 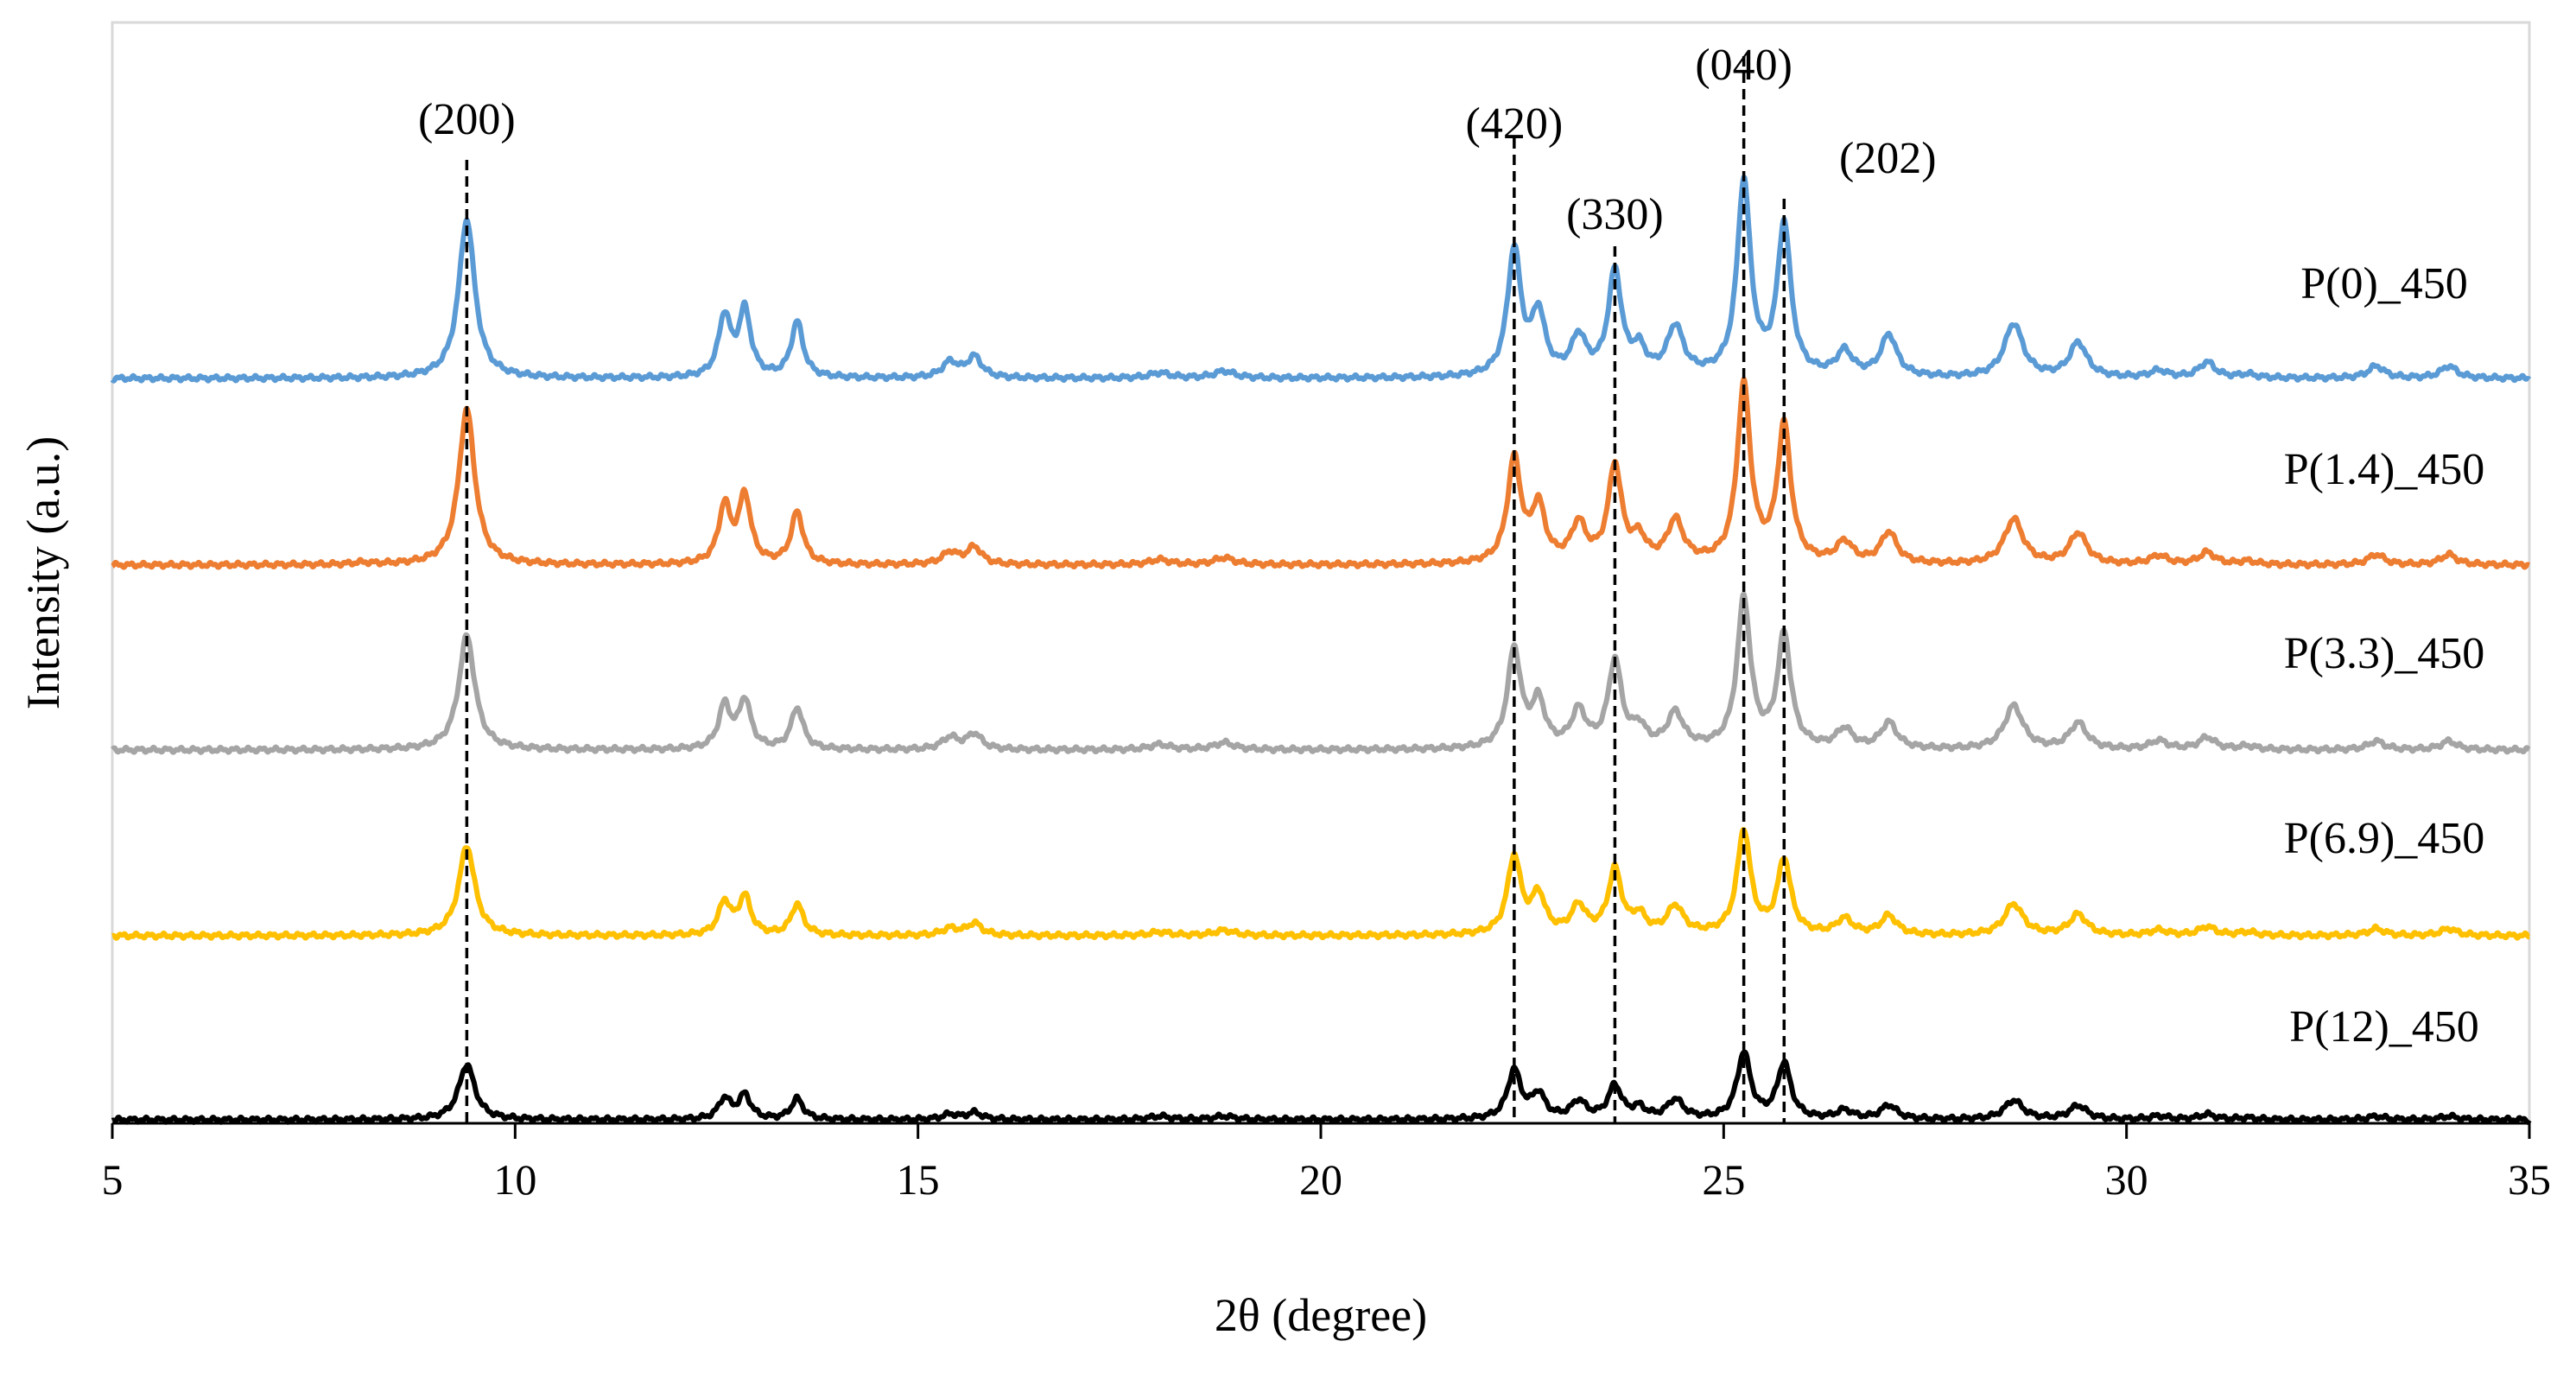 What do you see at coordinates (1515, 124) in the screenshot?
I see `peak-label-2: (420)` at bounding box center [1515, 124].